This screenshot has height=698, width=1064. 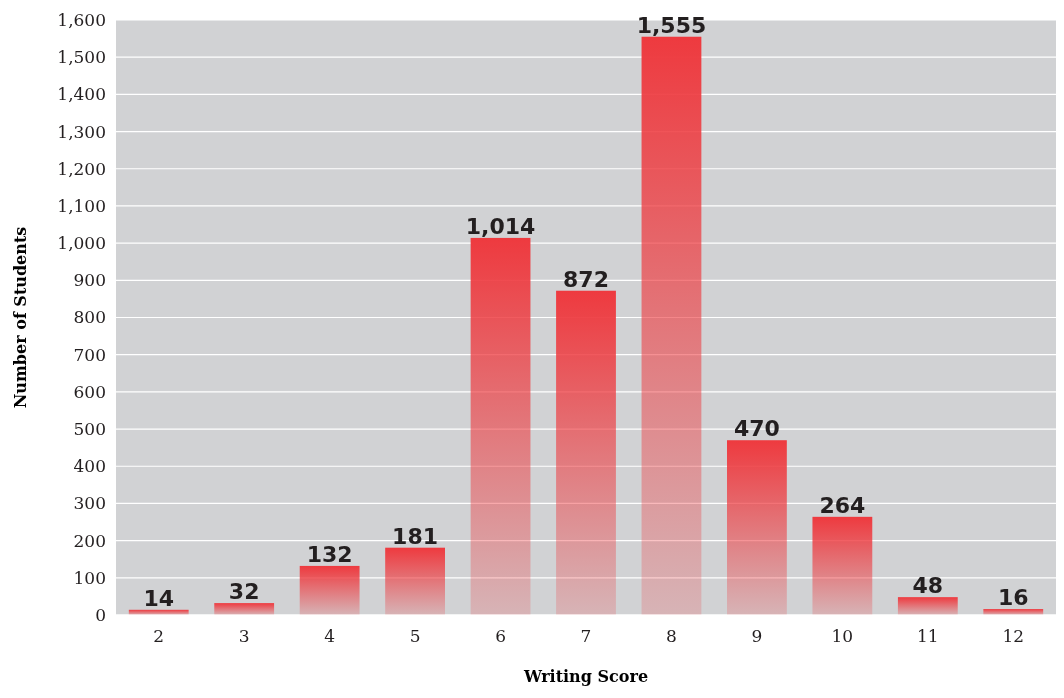 What do you see at coordinates (81, 57) in the screenshot?
I see `y-tick-label: 1,500` at bounding box center [81, 57].